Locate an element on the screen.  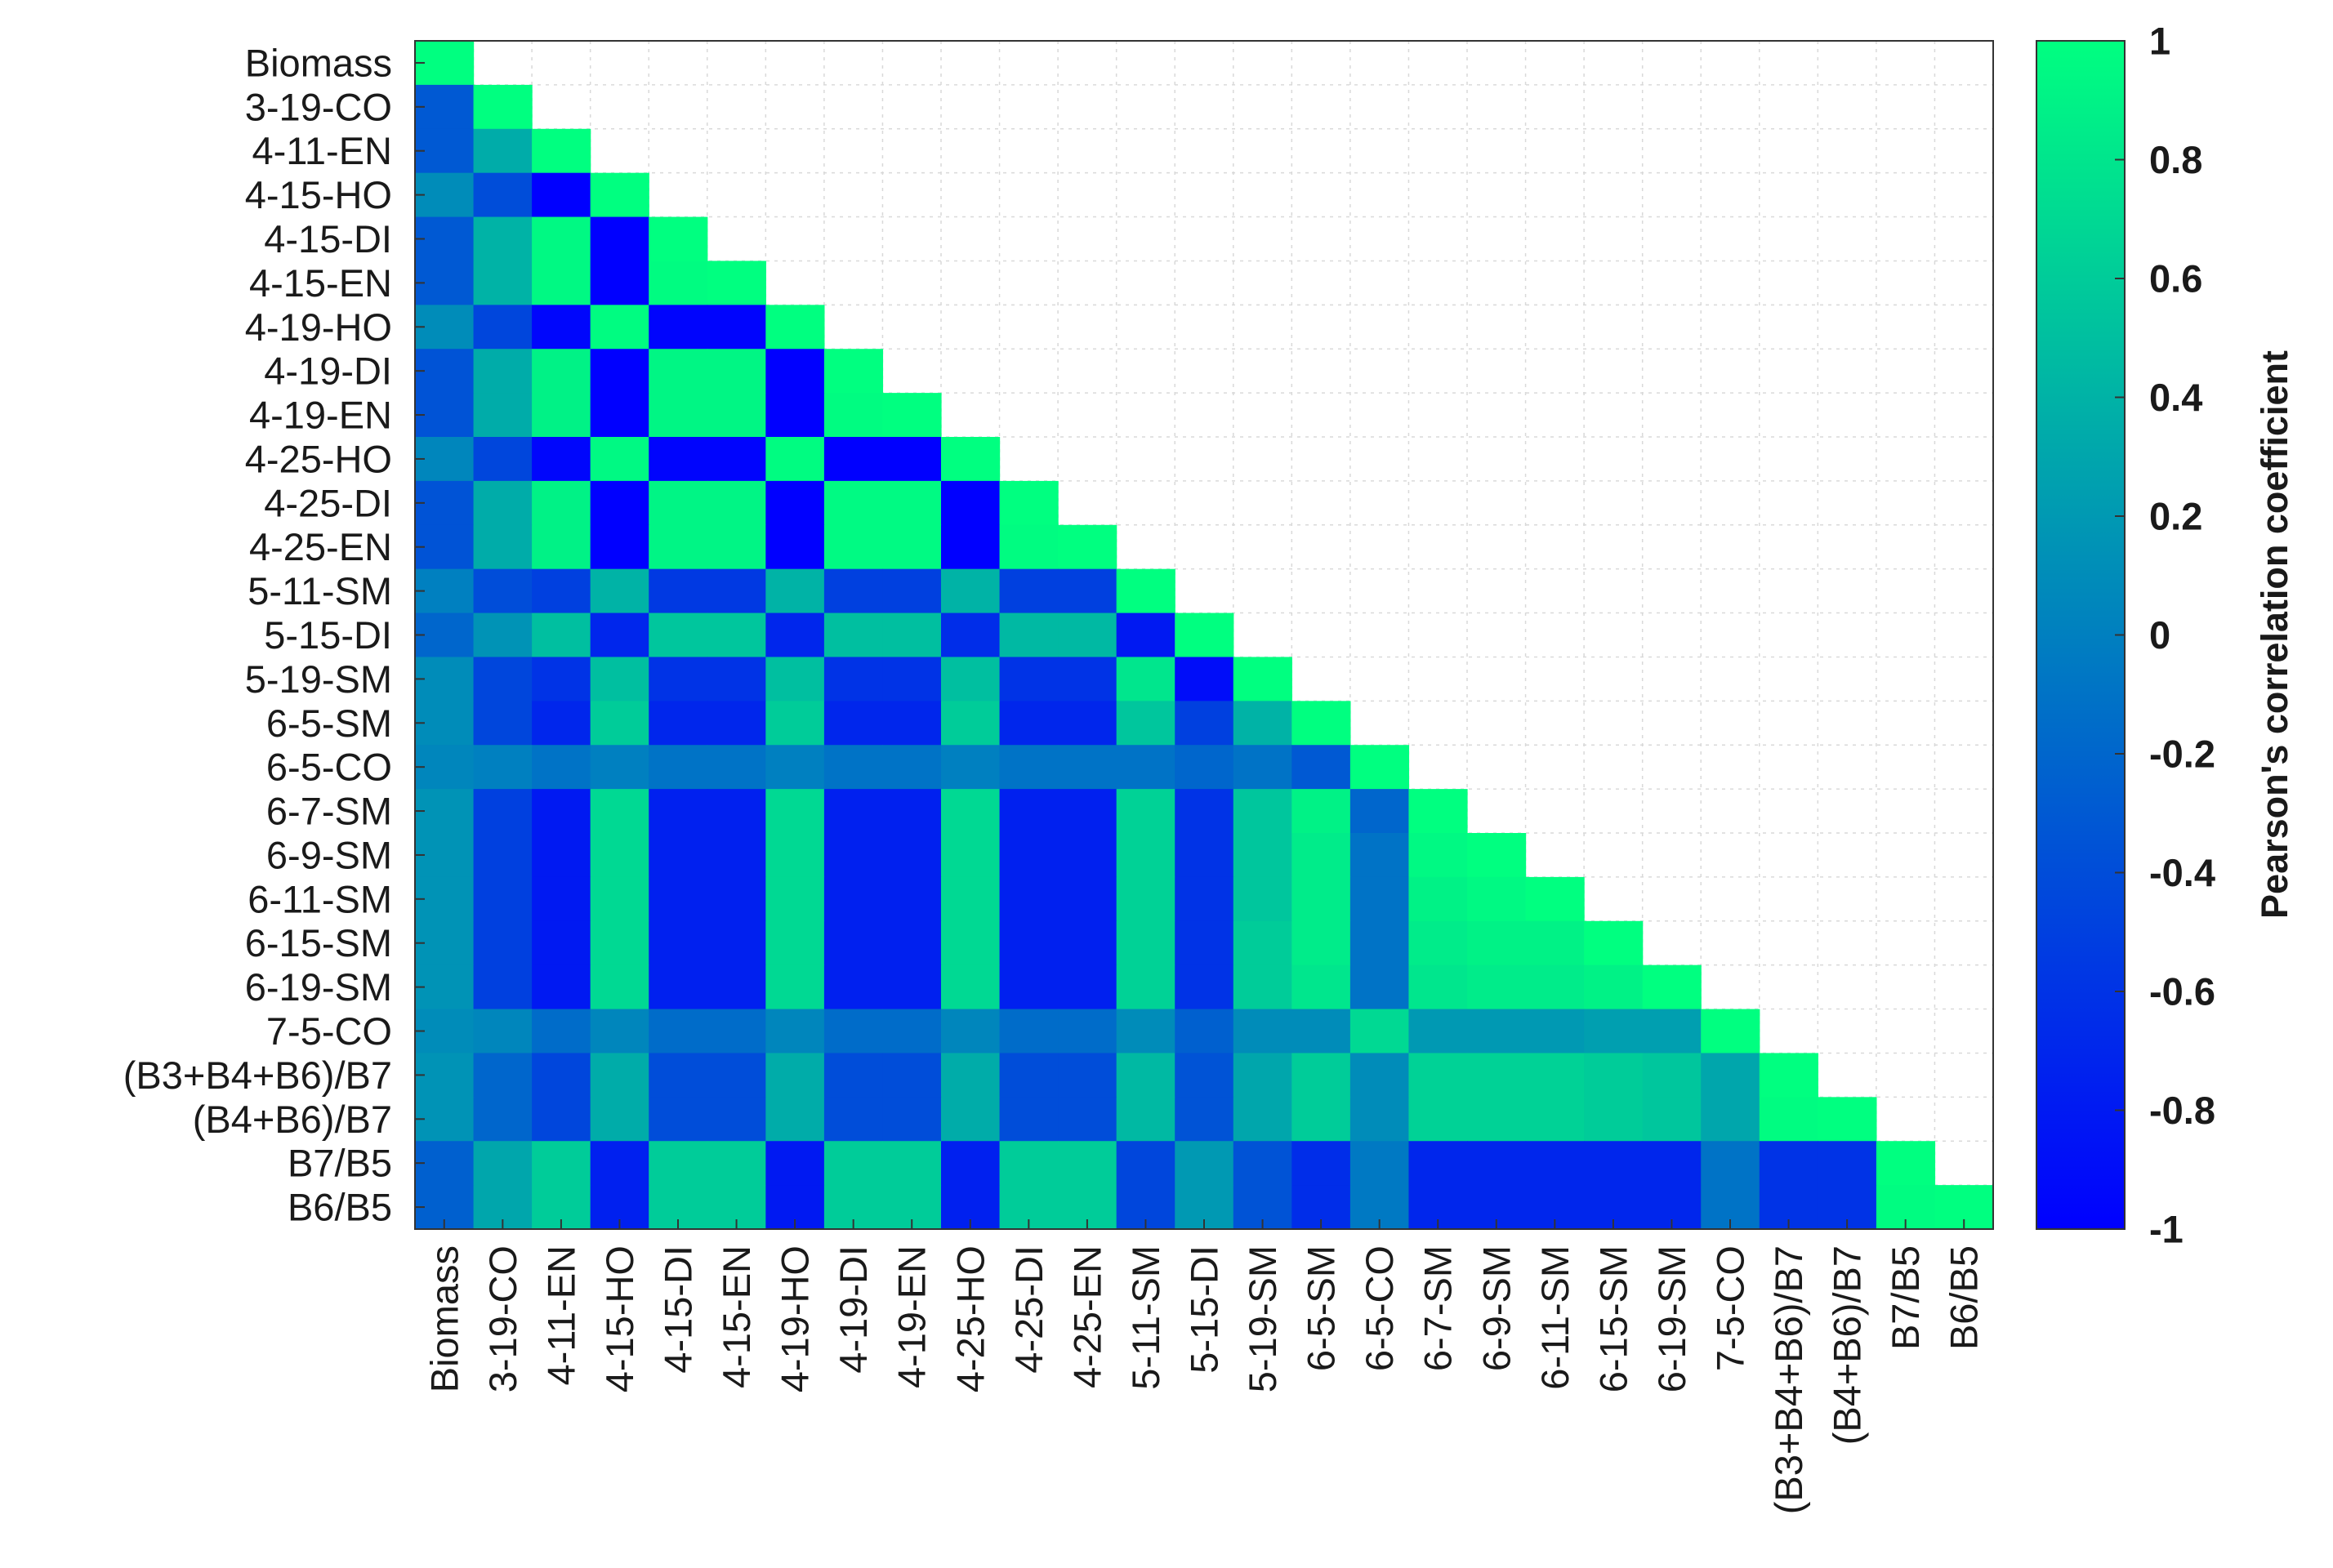
column-label: 4-15-DI is located at coordinates (678, 1309).